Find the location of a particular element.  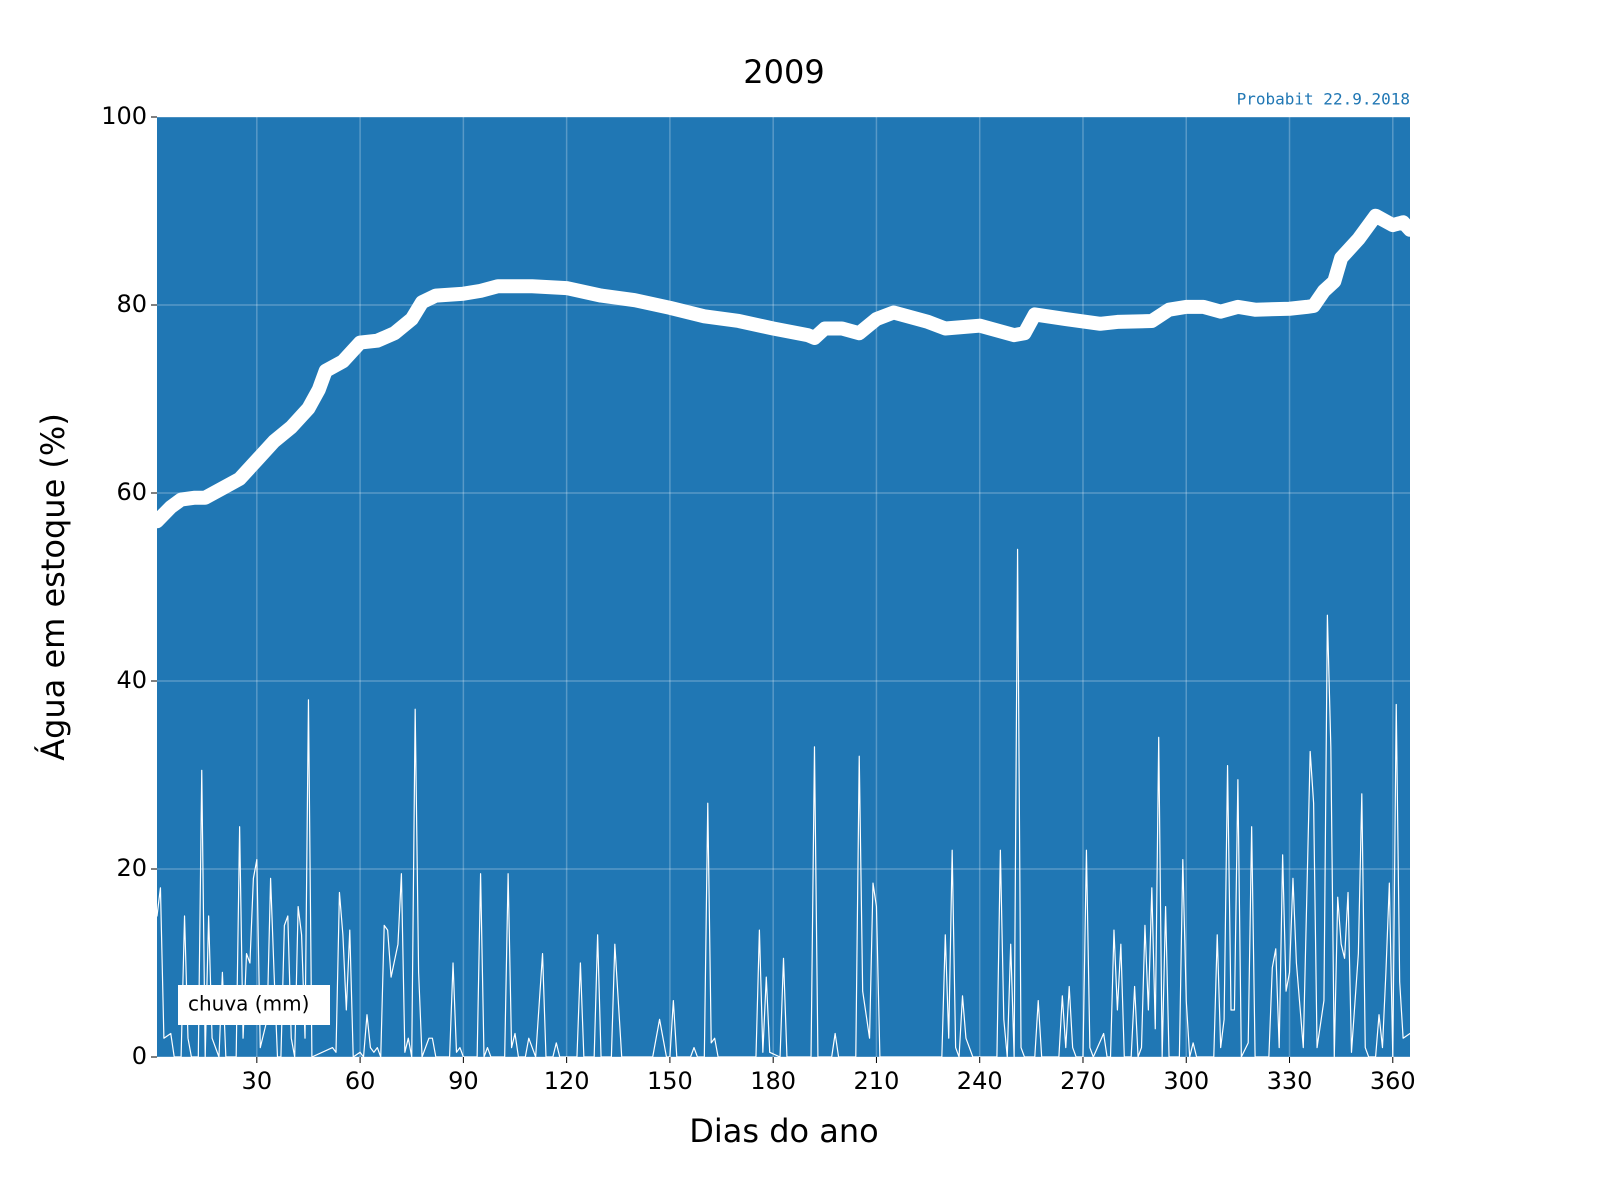

x-tick-label: 150 is located at coordinates (670, 1081).